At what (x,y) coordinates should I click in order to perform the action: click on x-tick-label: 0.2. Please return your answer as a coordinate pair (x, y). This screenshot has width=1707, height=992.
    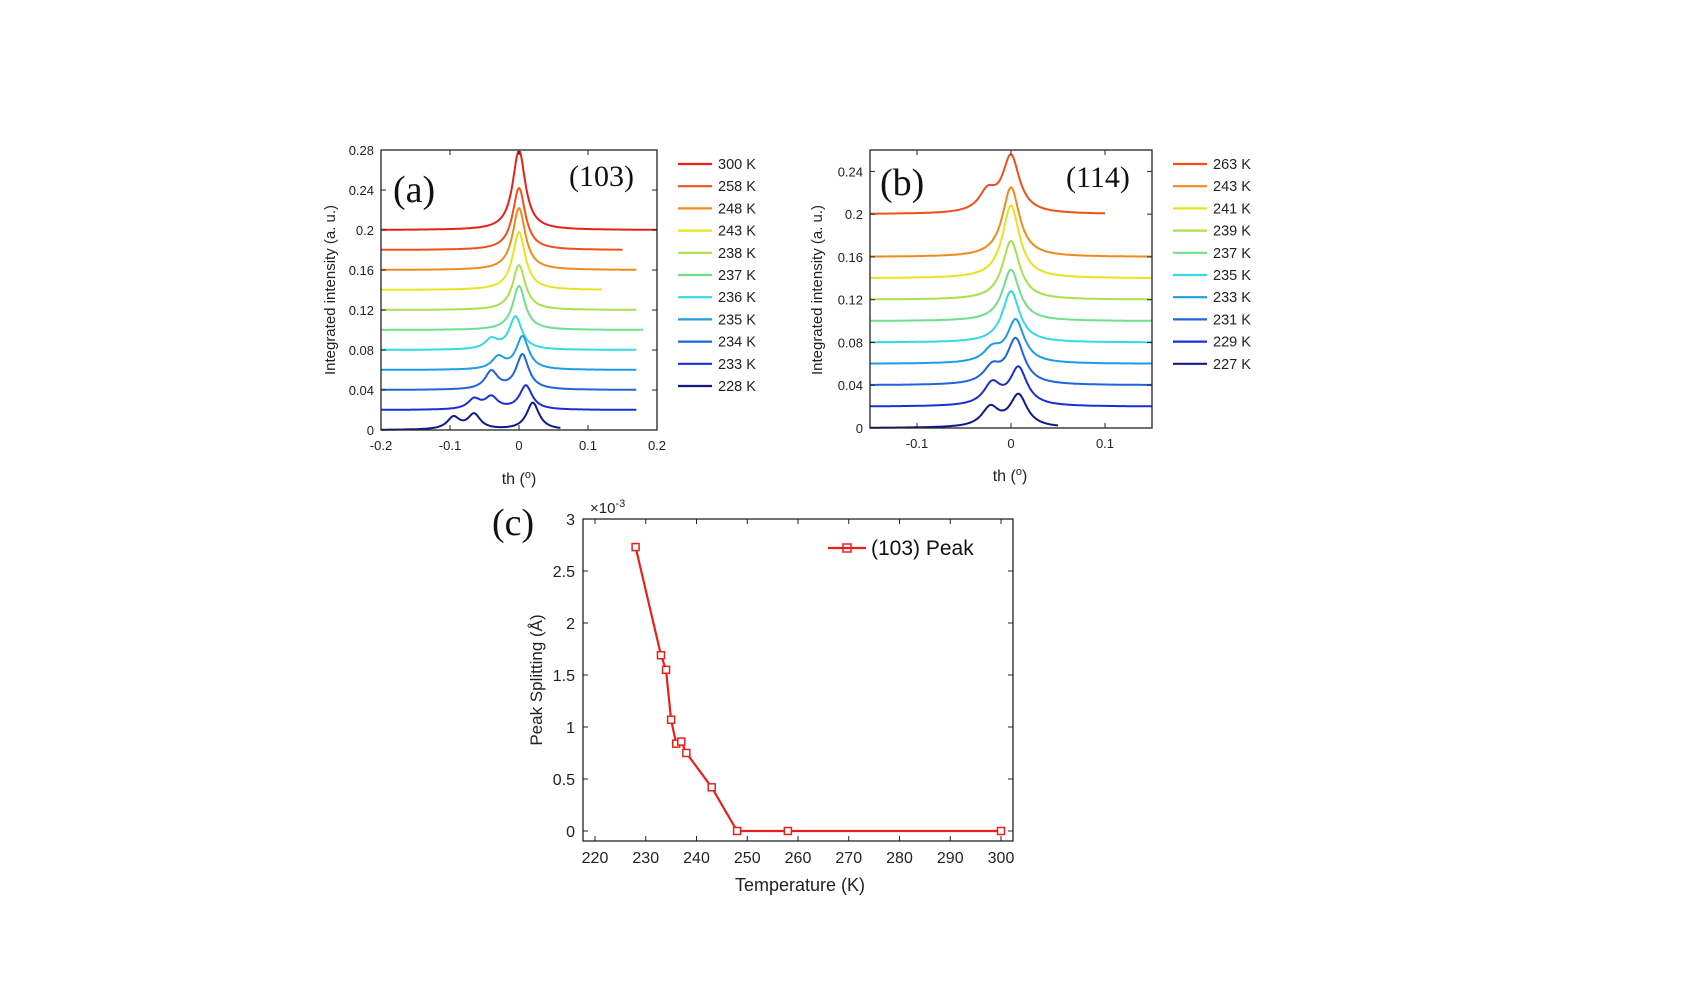
    Looking at the image, I should click on (657, 445).